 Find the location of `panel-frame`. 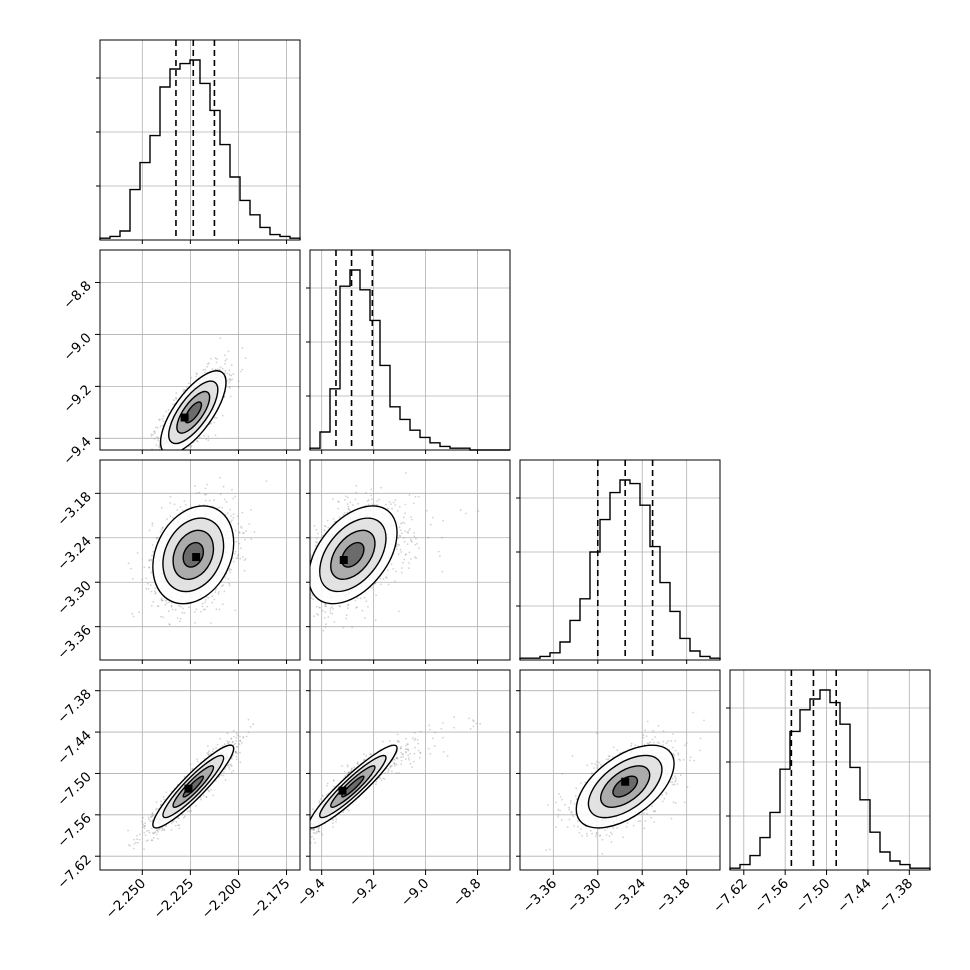

panel-frame is located at coordinates (200, 560).